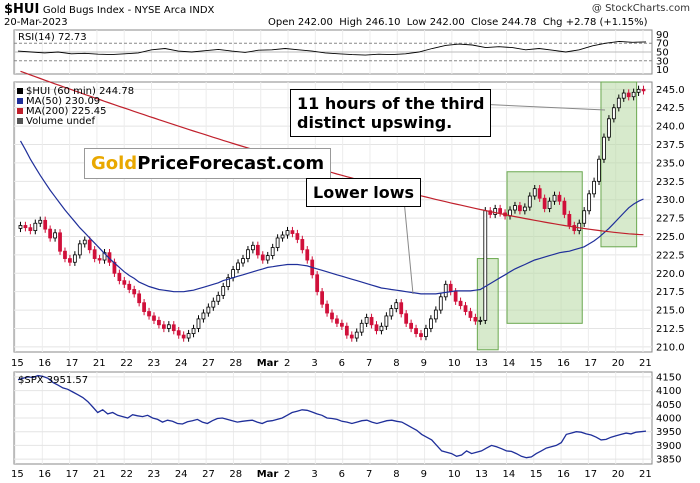 The image size is (700, 483). What do you see at coordinates (181, 474) in the screenshot?
I see `spx-x-tick-label: 24` at bounding box center [181, 474].